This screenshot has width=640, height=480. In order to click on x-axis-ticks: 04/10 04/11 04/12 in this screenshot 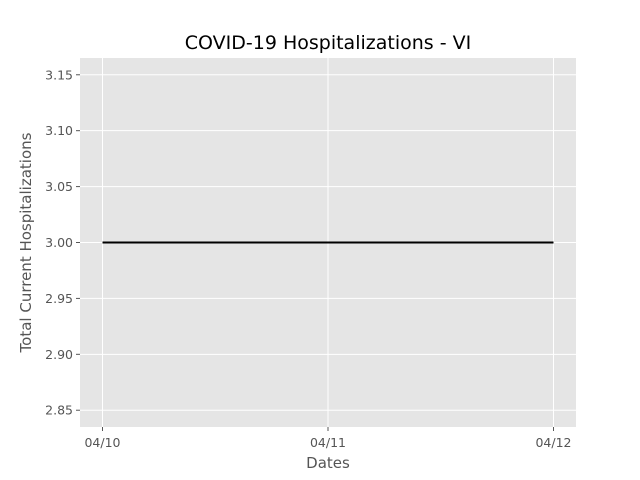, I will do `click(328, 438)`.